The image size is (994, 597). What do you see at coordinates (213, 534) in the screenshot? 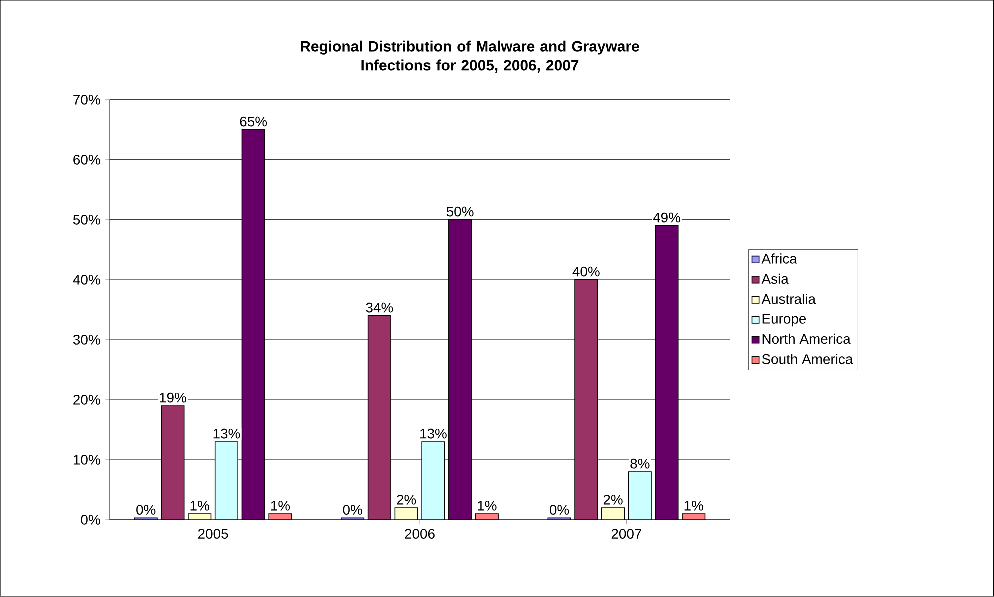
I see `x-tick-label: 2005` at bounding box center [213, 534].